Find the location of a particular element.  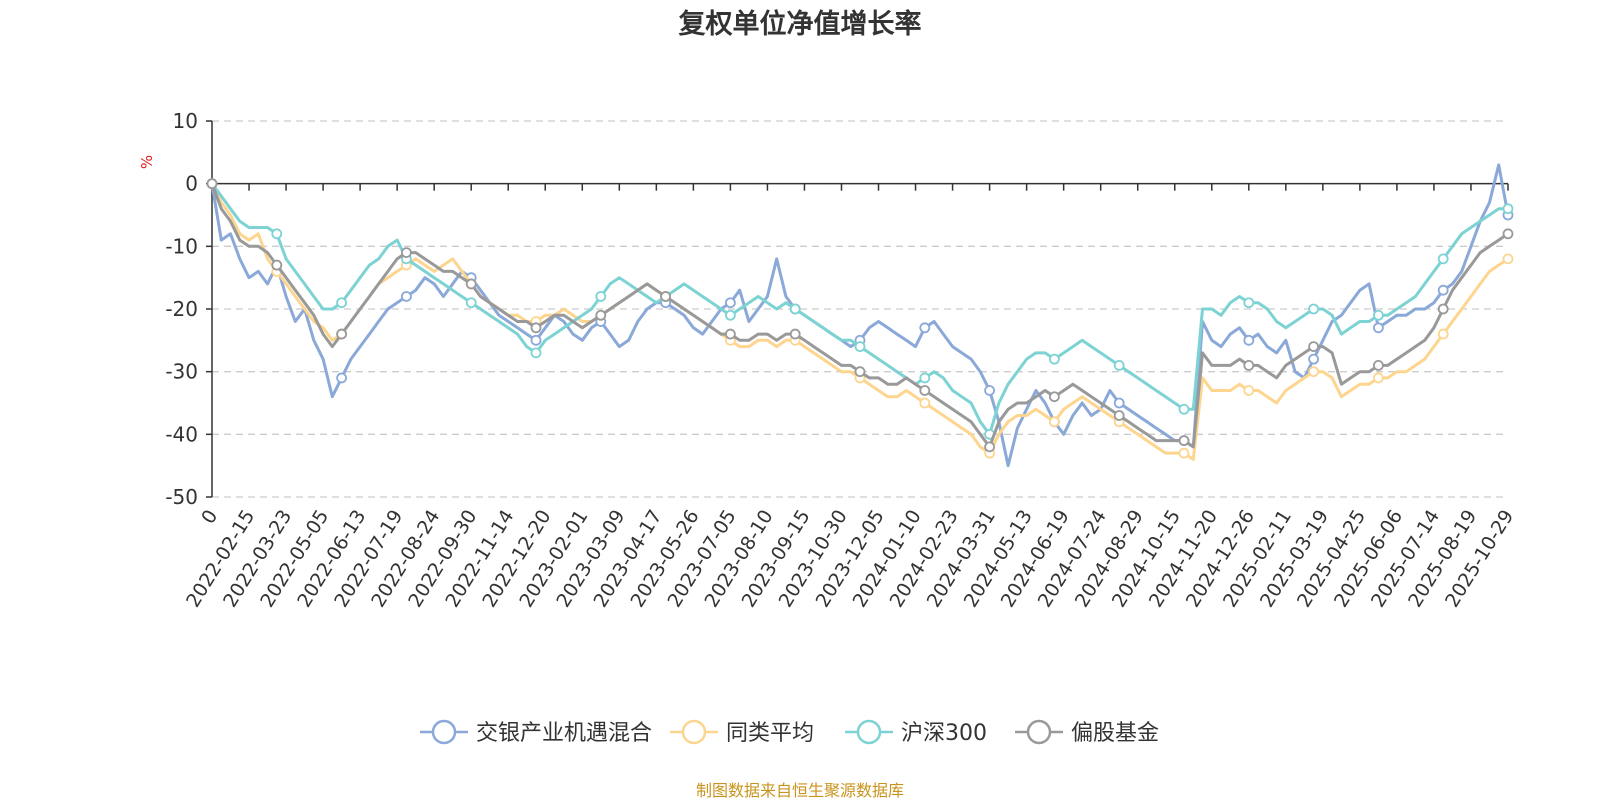

y-tick-label: 0 is located at coordinates (191, 184).